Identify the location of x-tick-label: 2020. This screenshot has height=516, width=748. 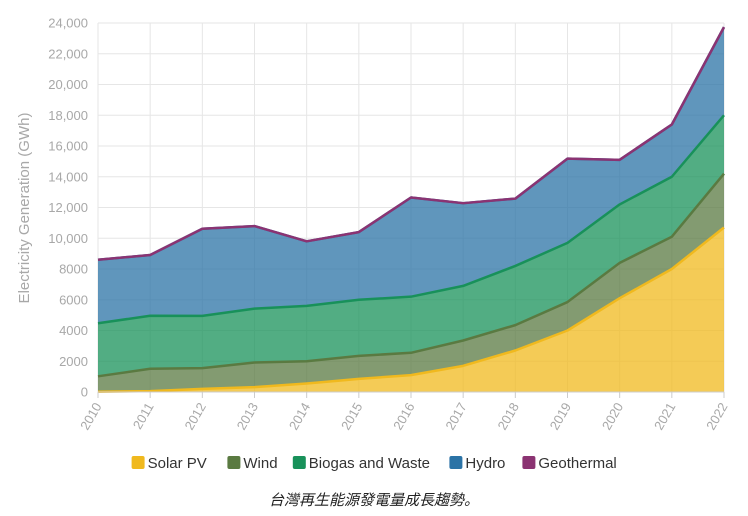
(612, 416).